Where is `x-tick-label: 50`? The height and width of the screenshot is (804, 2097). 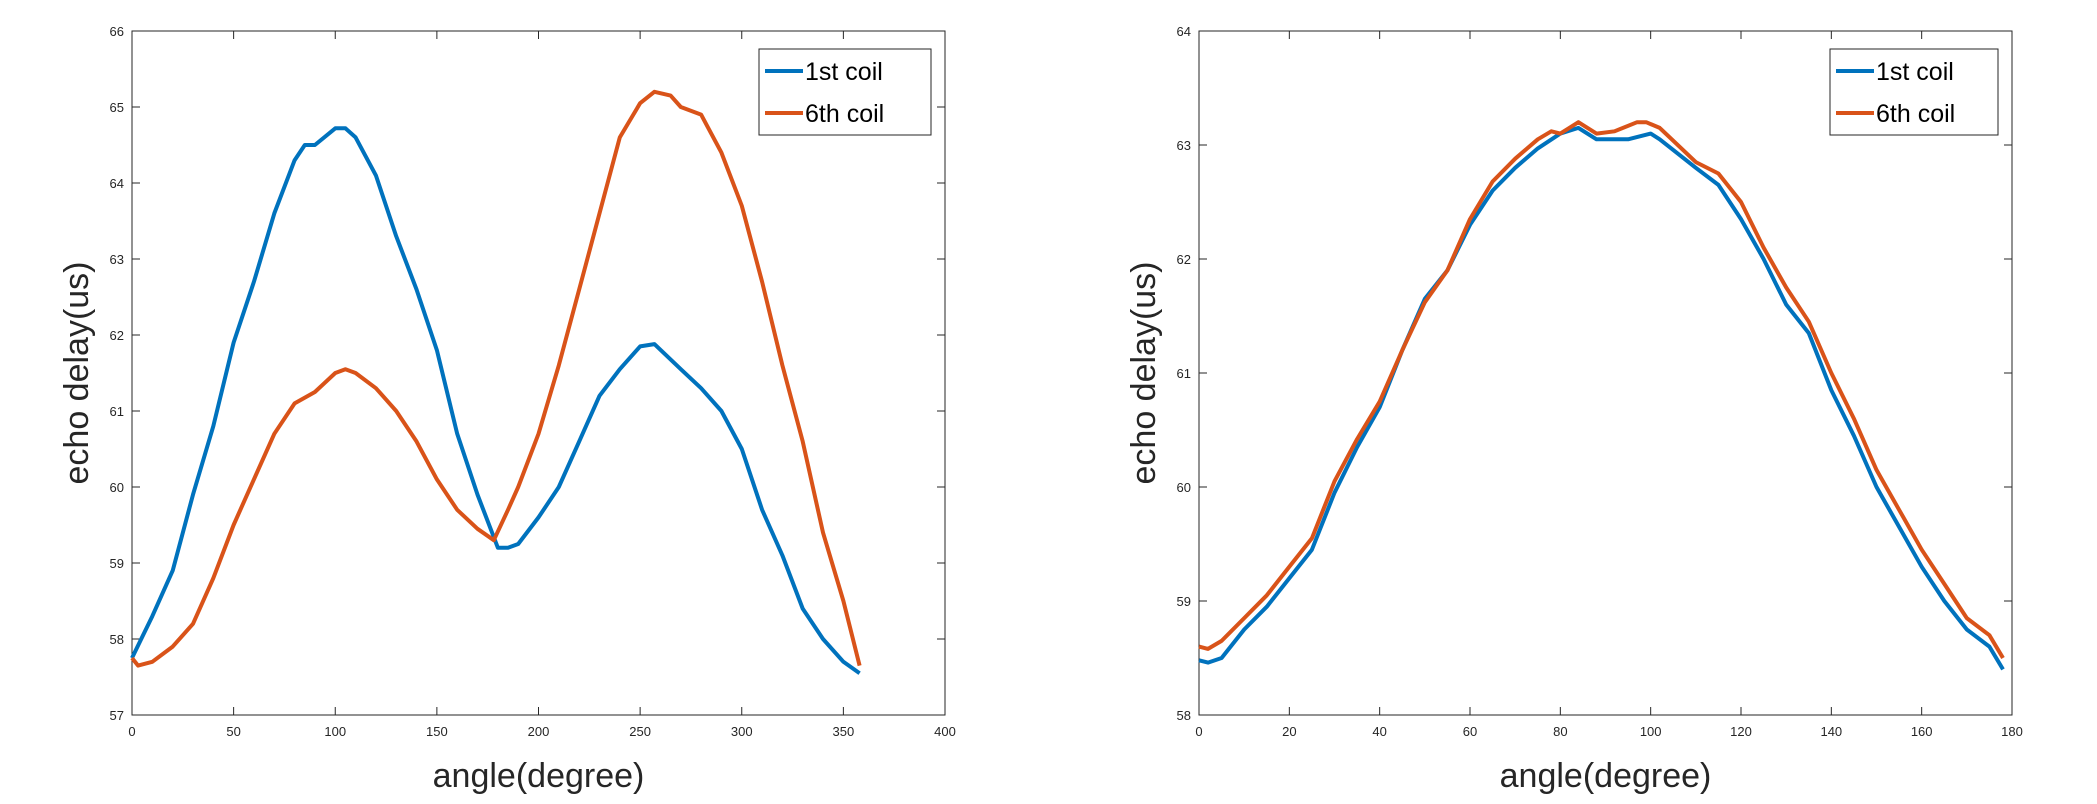
x-tick-label: 50 is located at coordinates (233, 731).